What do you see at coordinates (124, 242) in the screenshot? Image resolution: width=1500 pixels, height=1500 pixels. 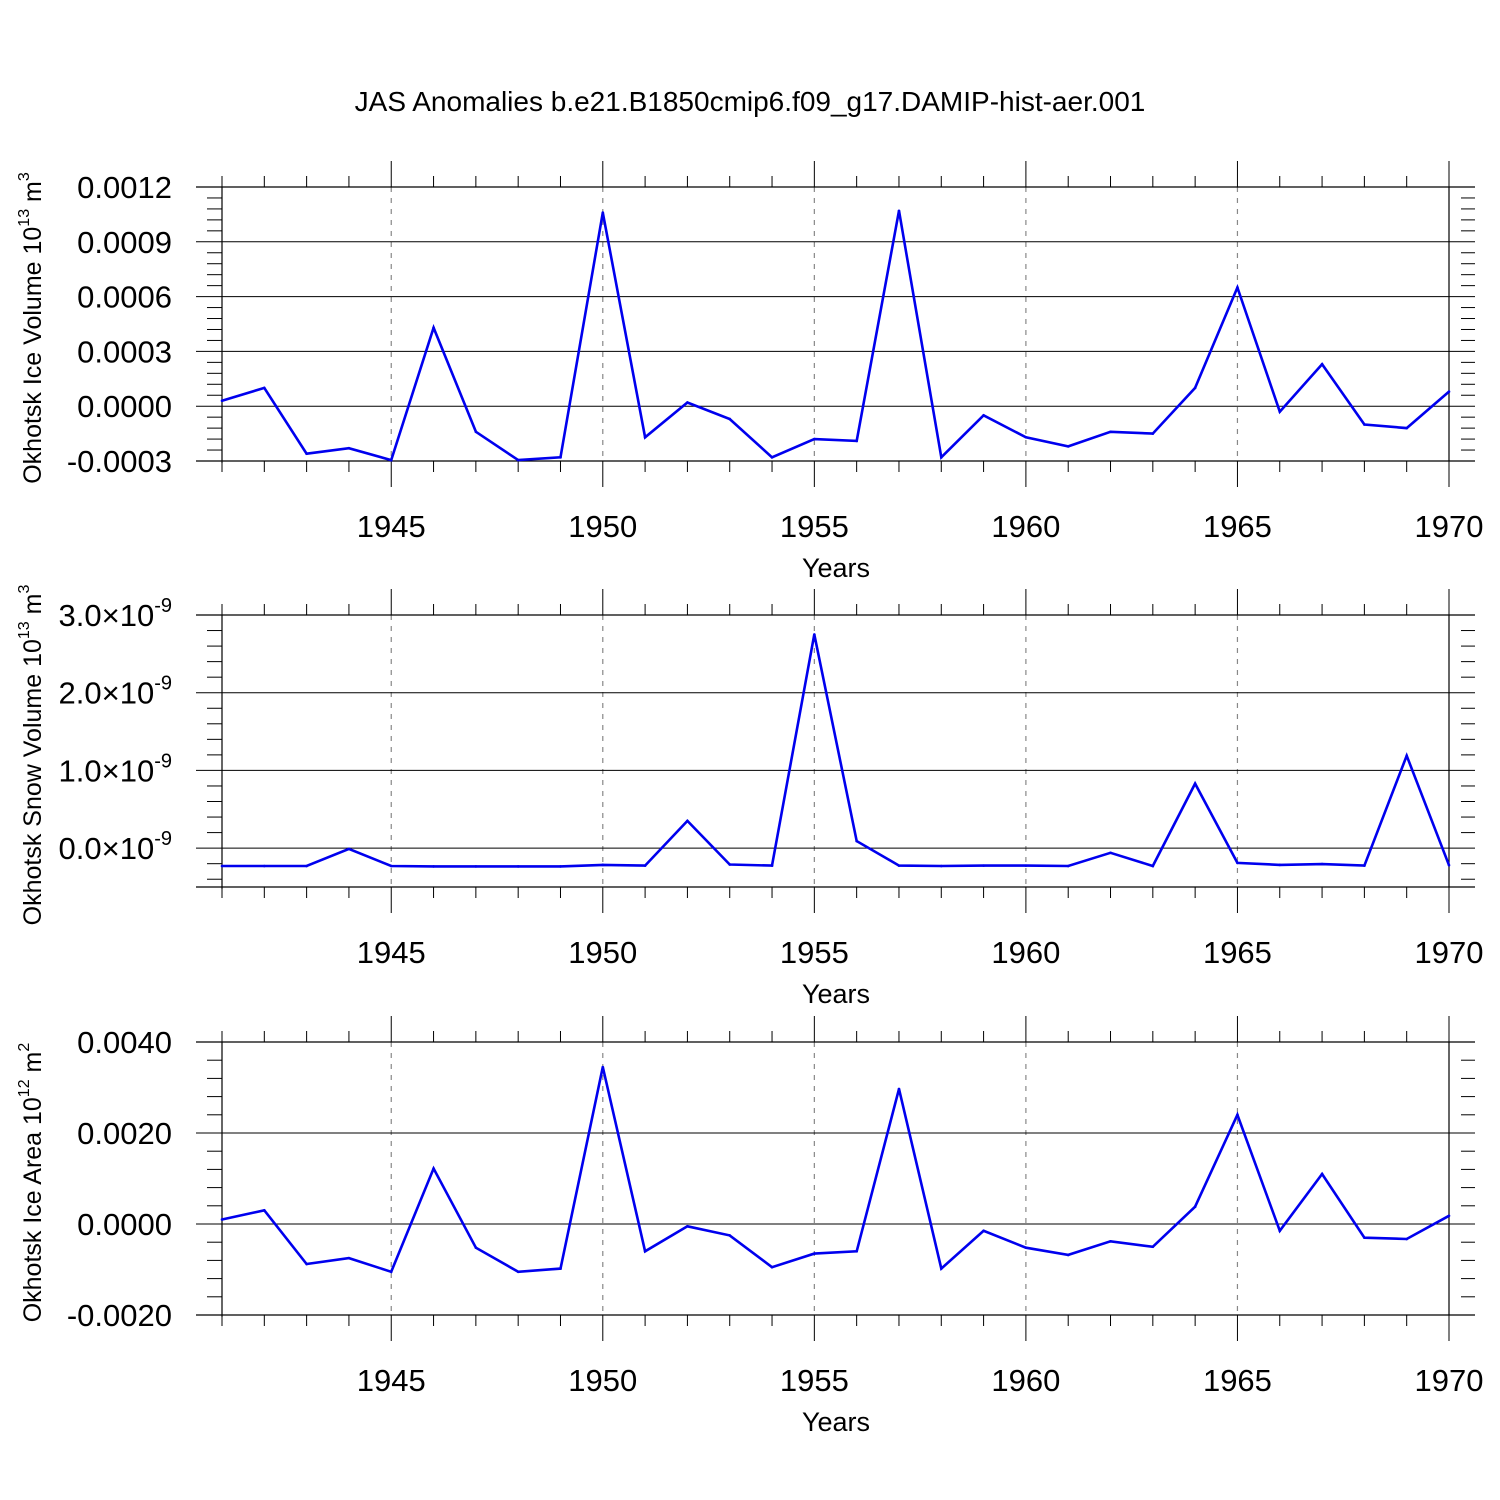 I see `y-tick-label: 0.0009` at bounding box center [124, 242].